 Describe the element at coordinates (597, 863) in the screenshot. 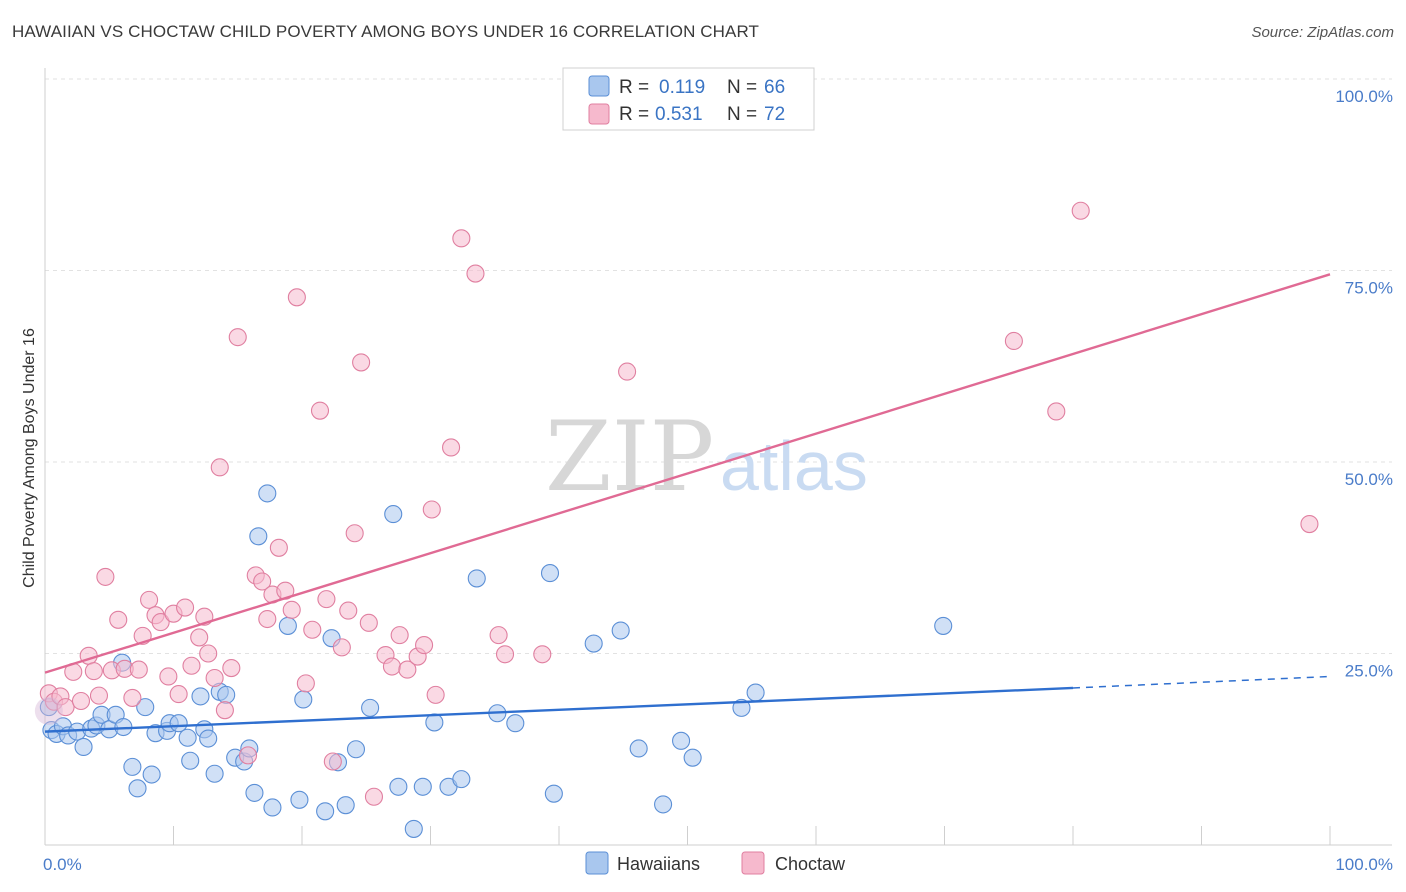

I see `bottom-legend-swatch-hawaiians` at that location.